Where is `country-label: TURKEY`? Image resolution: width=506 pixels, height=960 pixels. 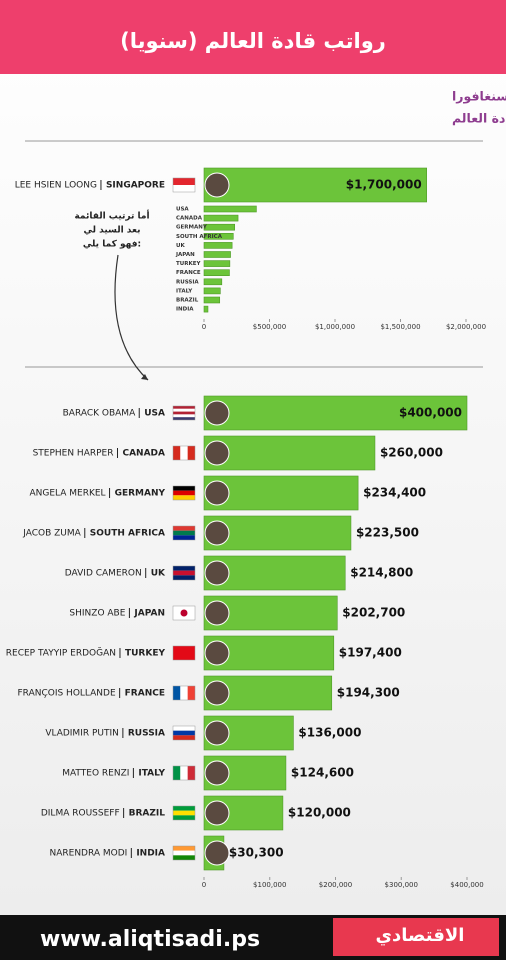
country-label: TURKEY is located at coordinates (188, 264).